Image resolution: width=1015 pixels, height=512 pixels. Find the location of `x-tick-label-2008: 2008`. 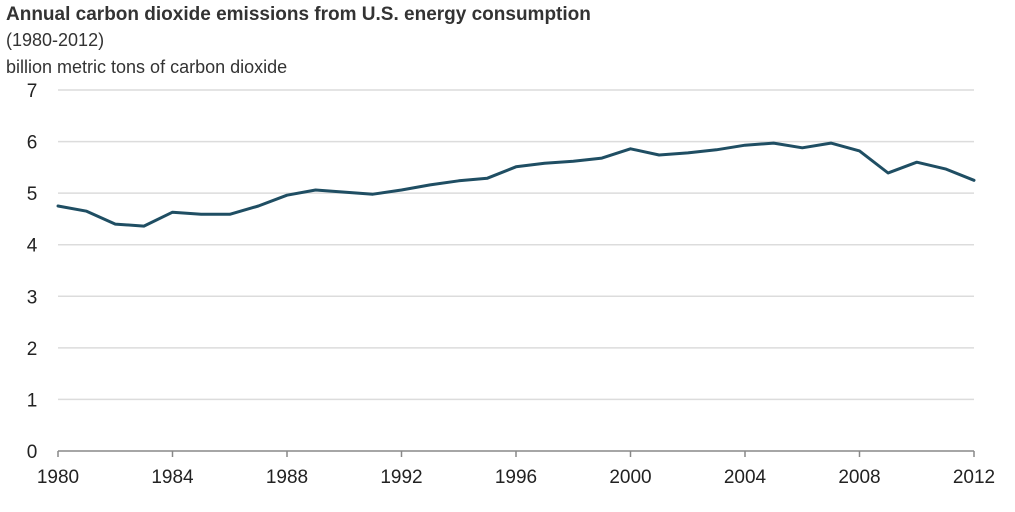

x-tick-label-2008: 2008 is located at coordinates (859, 477).